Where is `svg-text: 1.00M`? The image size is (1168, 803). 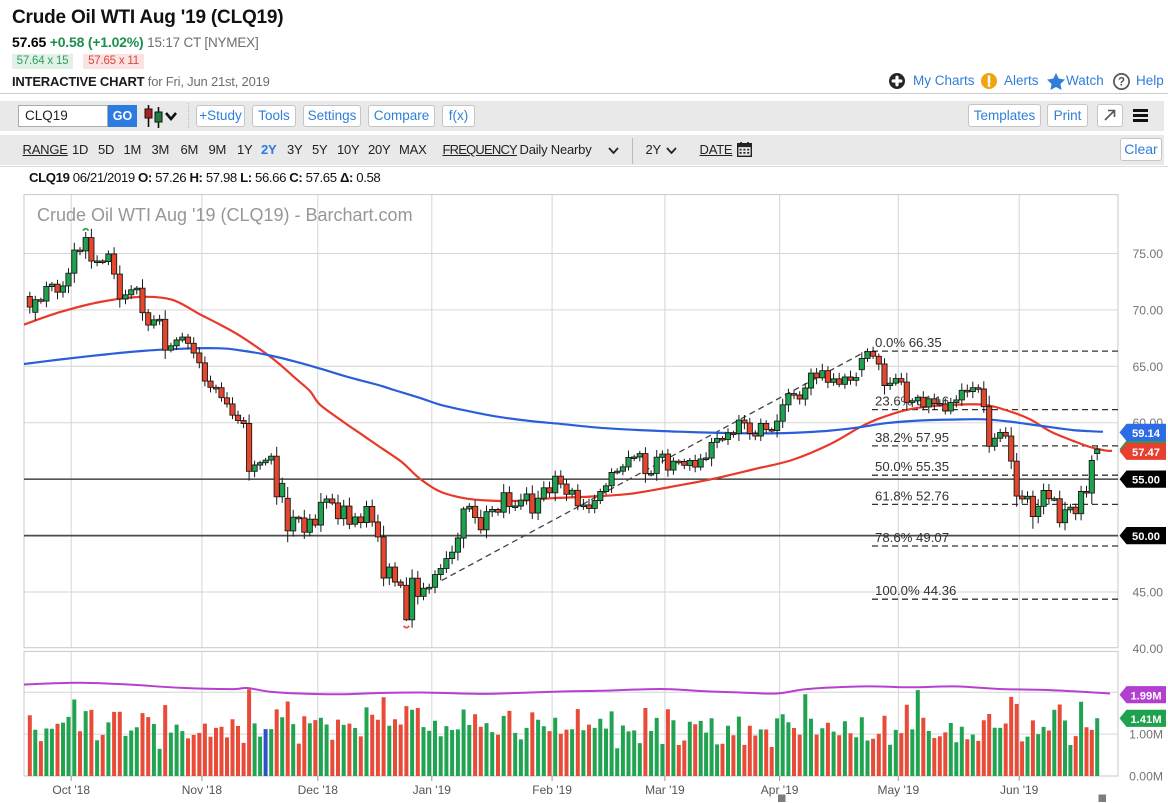
svg-text: 1.00M is located at coordinates (1146, 735).